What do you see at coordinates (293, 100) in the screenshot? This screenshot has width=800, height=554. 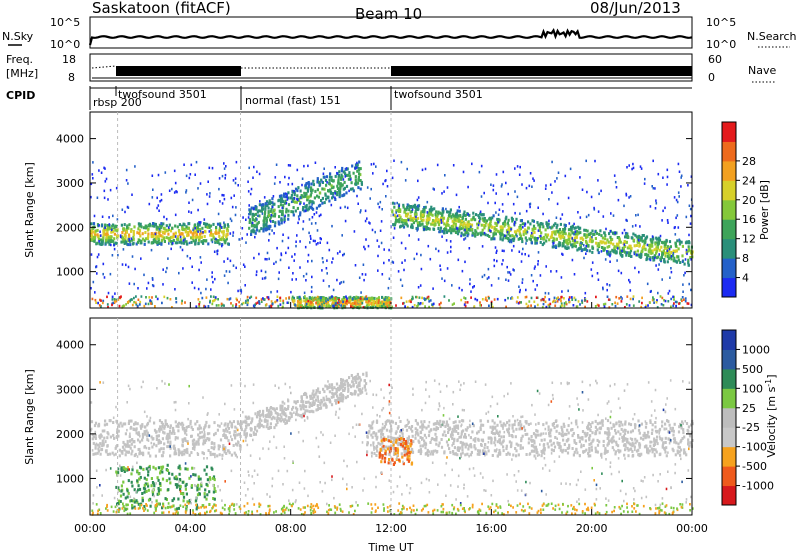 I see `cpid-normal-fast: normal (fast) 151` at bounding box center [293, 100].